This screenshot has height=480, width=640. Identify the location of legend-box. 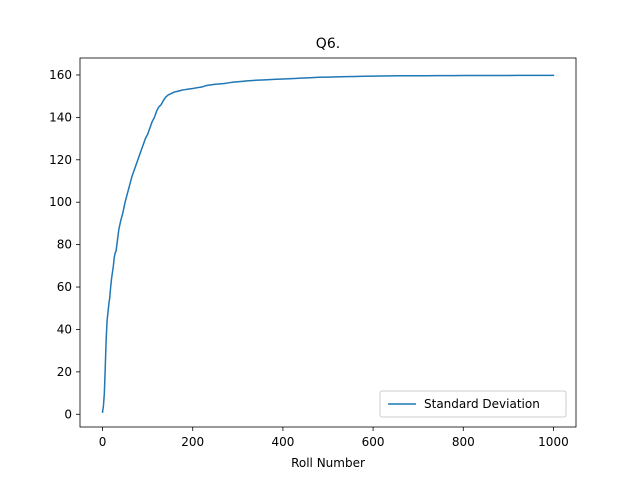
(473, 404).